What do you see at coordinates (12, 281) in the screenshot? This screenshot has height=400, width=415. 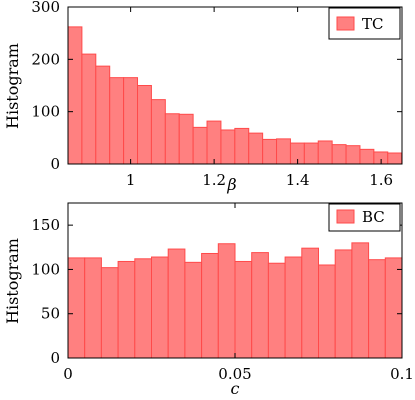 I see `bc-y-axis-label: Histogram` at bounding box center [12, 281].